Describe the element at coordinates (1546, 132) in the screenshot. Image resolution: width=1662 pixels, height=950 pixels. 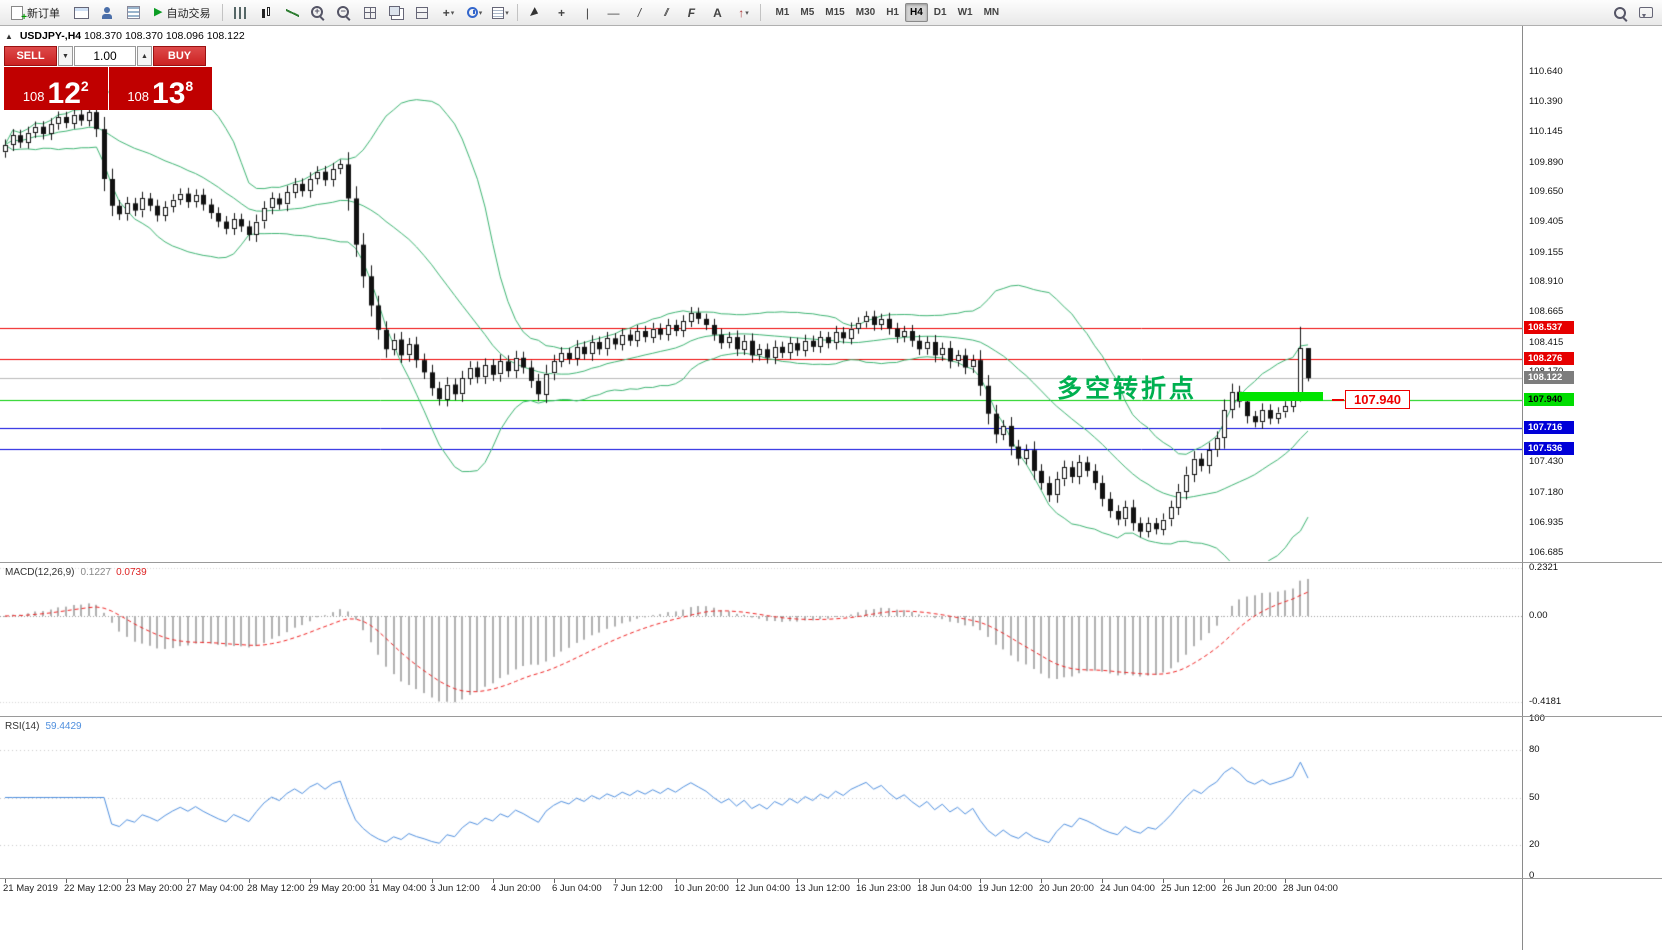
I see `price-axis-label: 110.145` at that location.